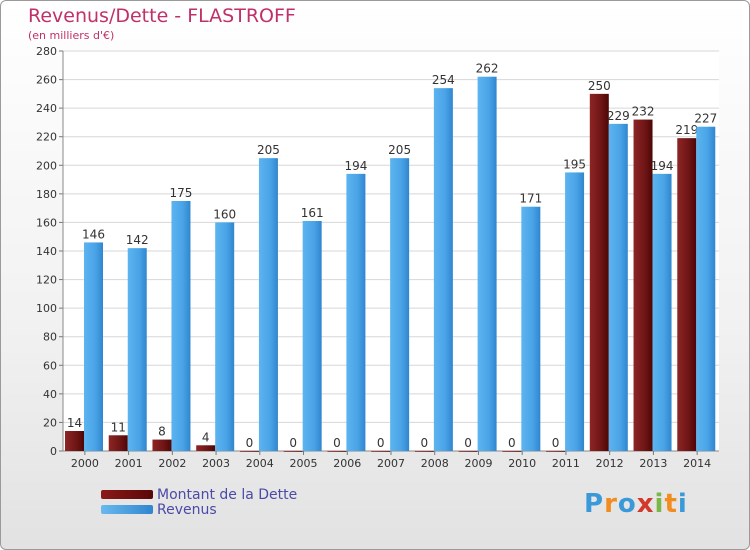 This screenshot has width=750, height=550. I want to click on logo-letter: r, so click(611, 504).